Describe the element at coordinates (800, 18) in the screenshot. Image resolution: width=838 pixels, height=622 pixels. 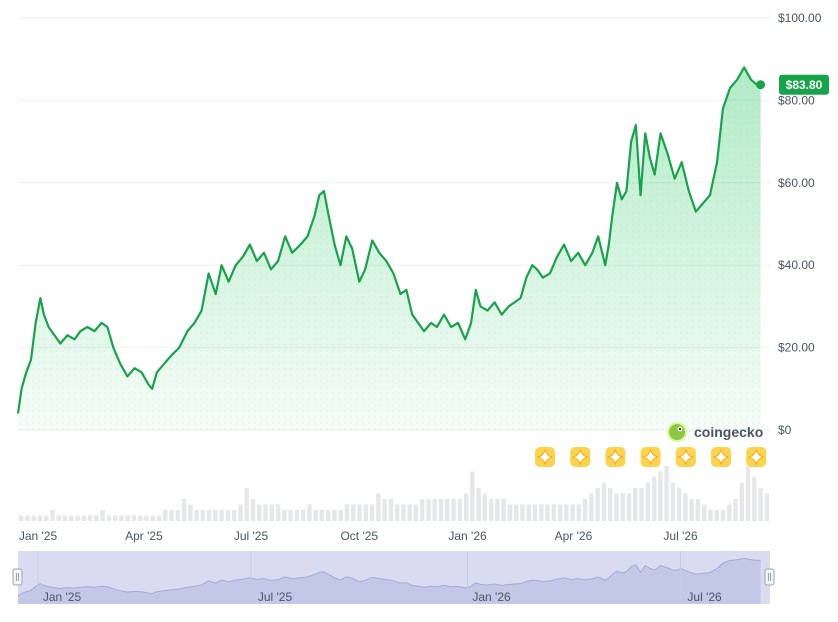
I see `y-tick-label: $100.00` at that location.